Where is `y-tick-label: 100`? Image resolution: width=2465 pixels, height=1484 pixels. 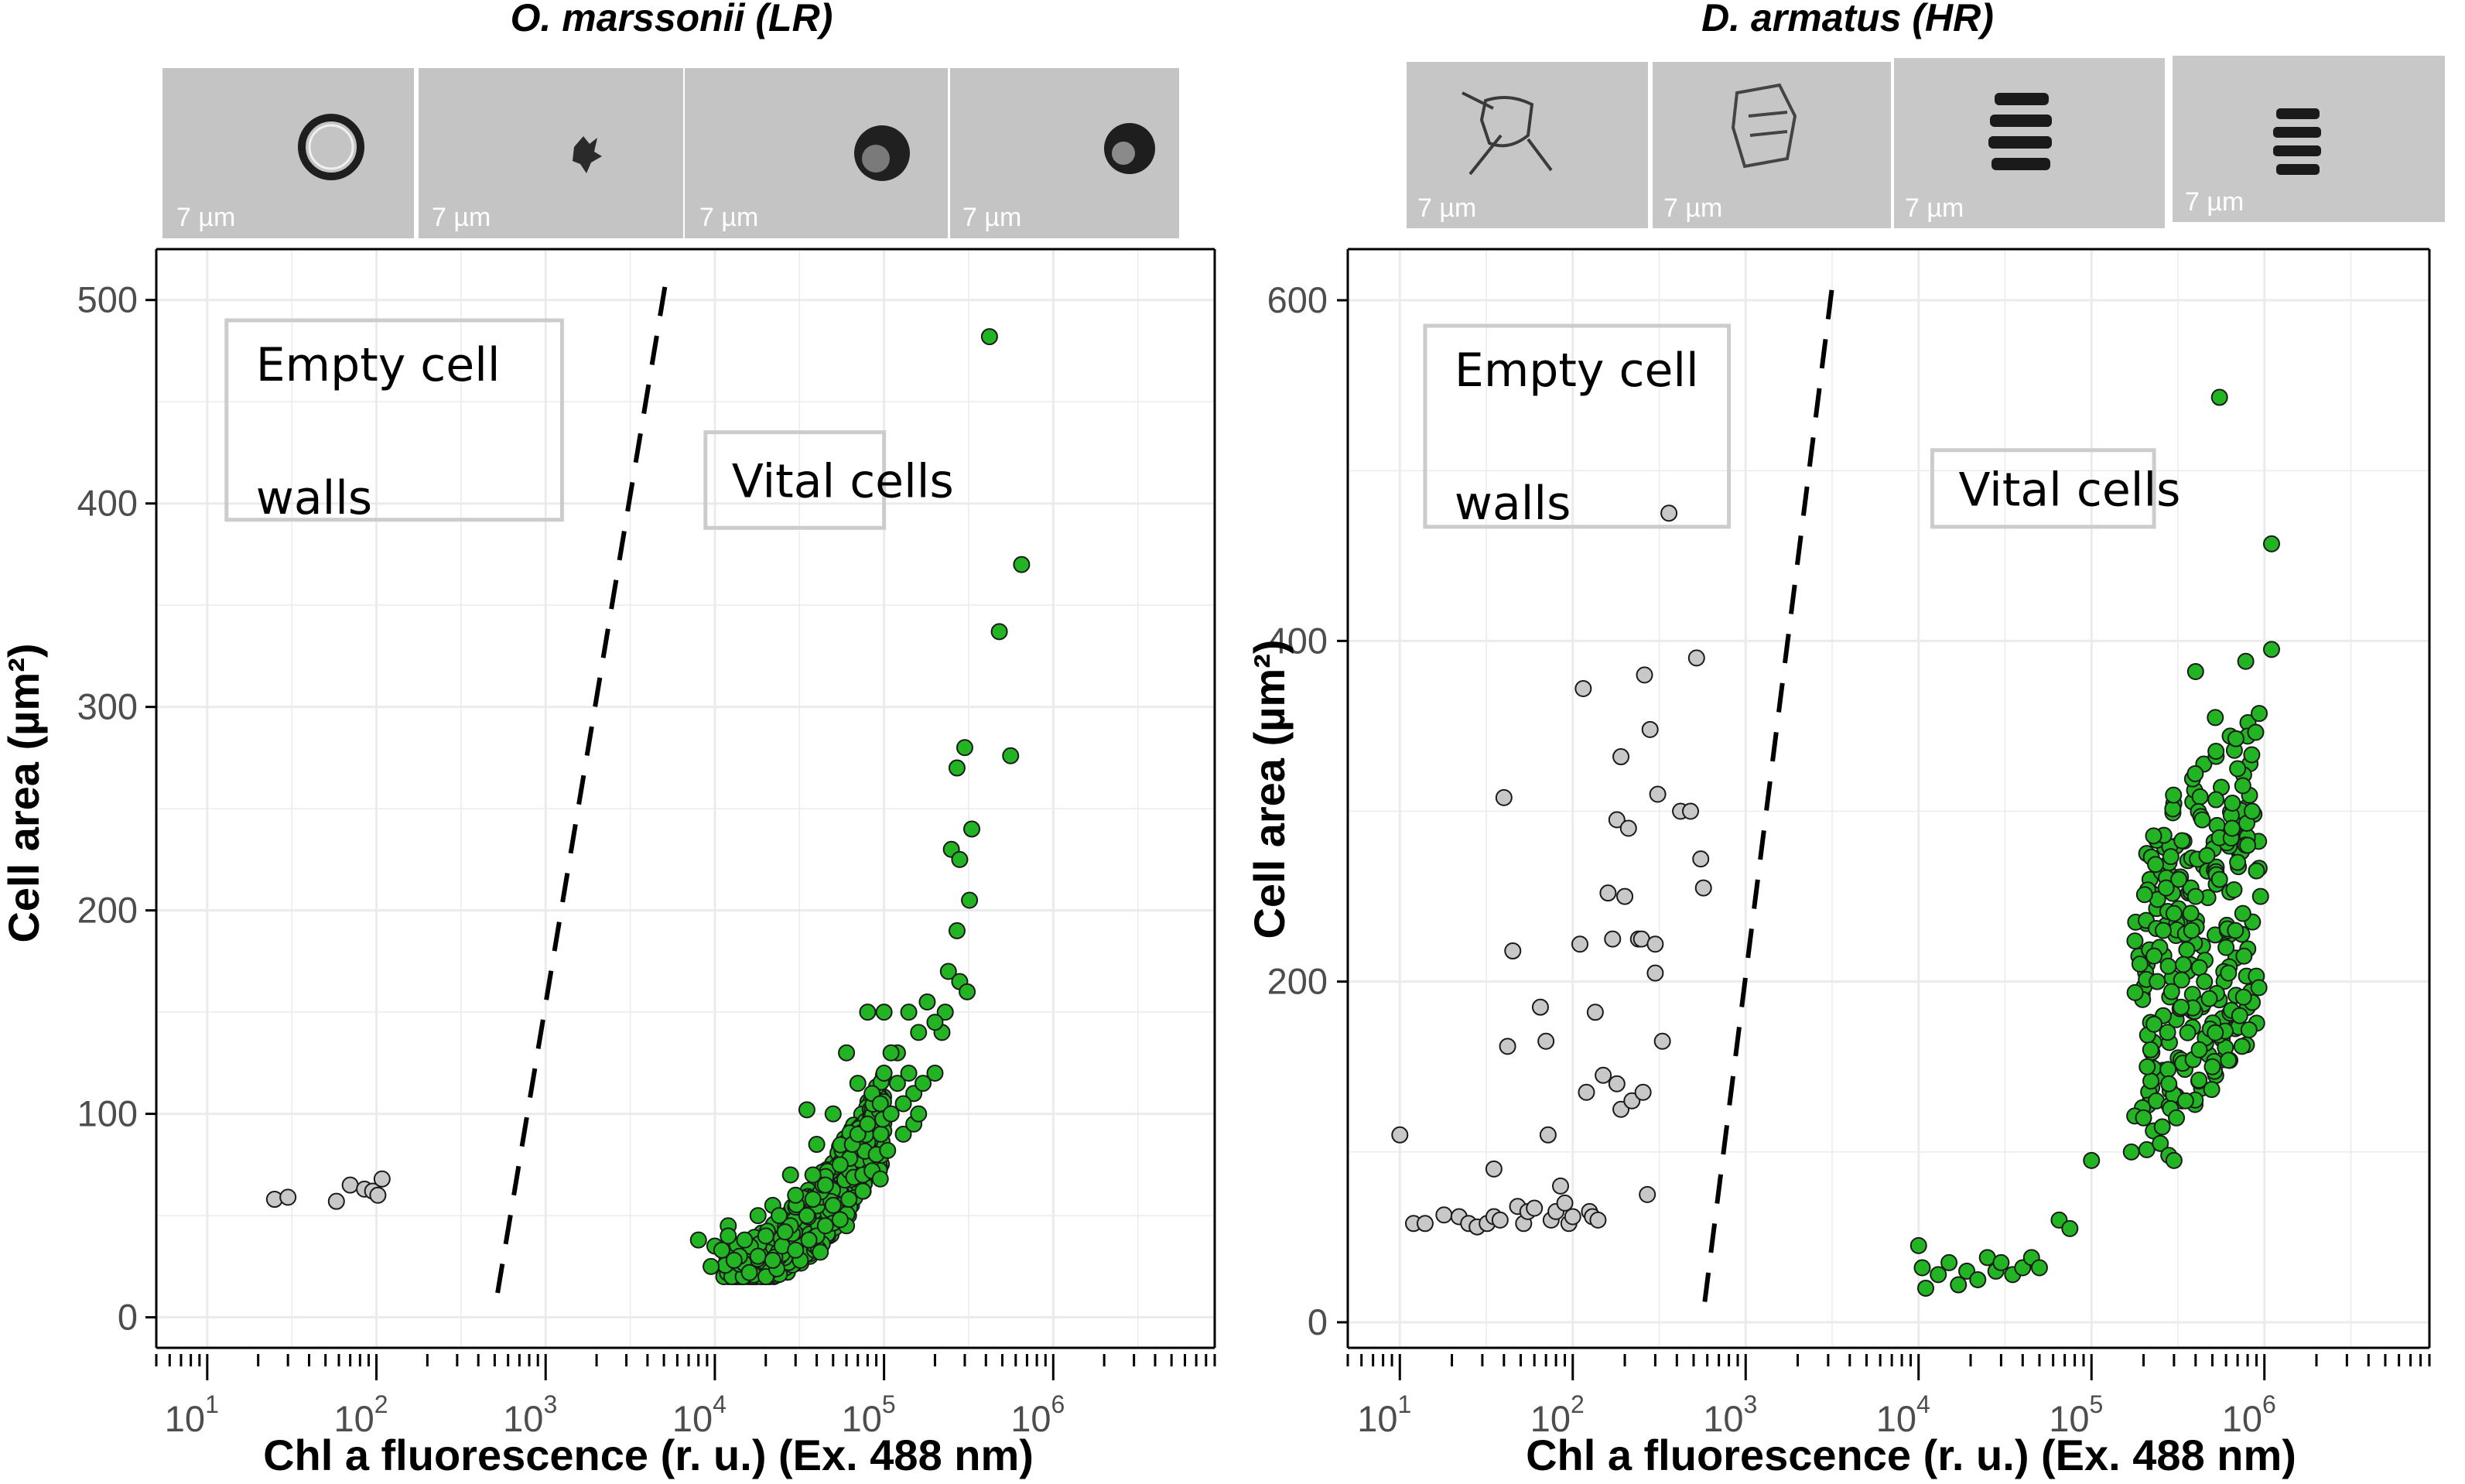 y-tick-label: 100 is located at coordinates (107, 1113).